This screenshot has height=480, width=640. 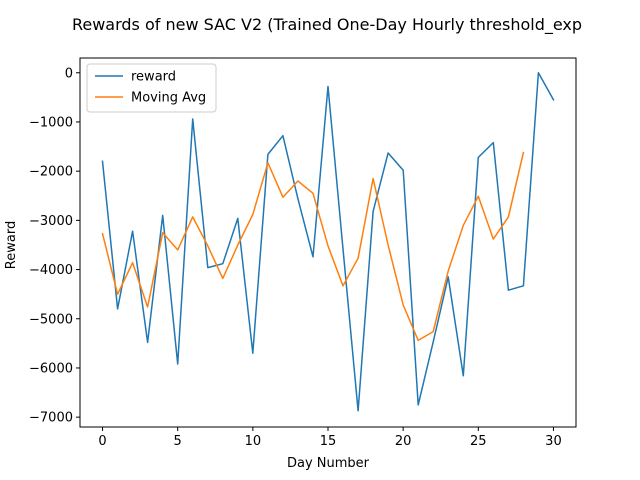 I want to click on x-tick-label: 5, so click(x=178, y=441).